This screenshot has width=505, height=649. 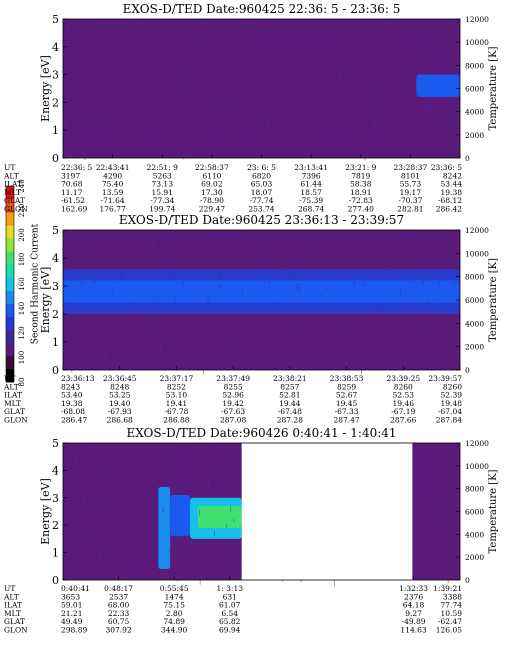 I want to click on x-tick-value: 10.59, so click(x=452, y=613).